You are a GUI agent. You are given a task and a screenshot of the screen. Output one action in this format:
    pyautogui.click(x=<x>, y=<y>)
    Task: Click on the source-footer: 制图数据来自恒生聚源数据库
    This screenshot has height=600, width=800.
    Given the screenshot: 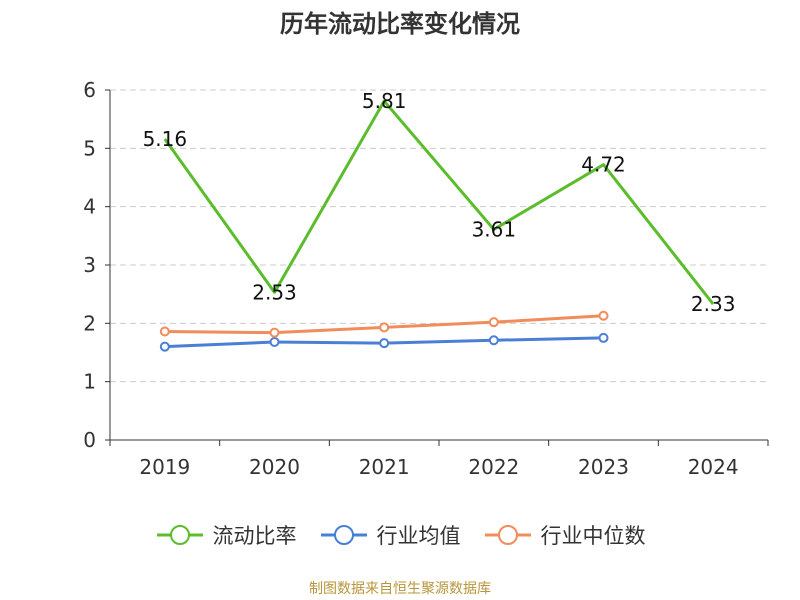 What is the action you would take?
    pyautogui.click(x=400, y=589)
    